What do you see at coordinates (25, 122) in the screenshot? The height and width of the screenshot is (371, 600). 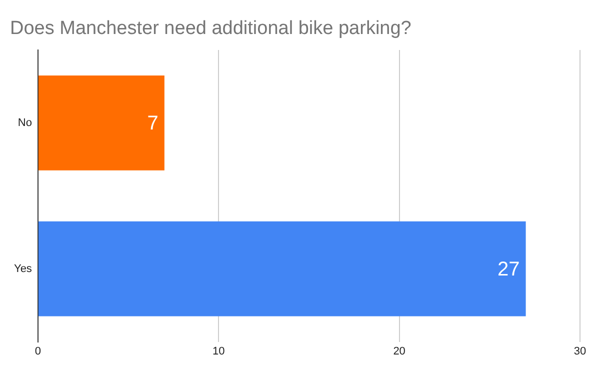 I see `y-tick-label: No` at bounding box center [25, 122].